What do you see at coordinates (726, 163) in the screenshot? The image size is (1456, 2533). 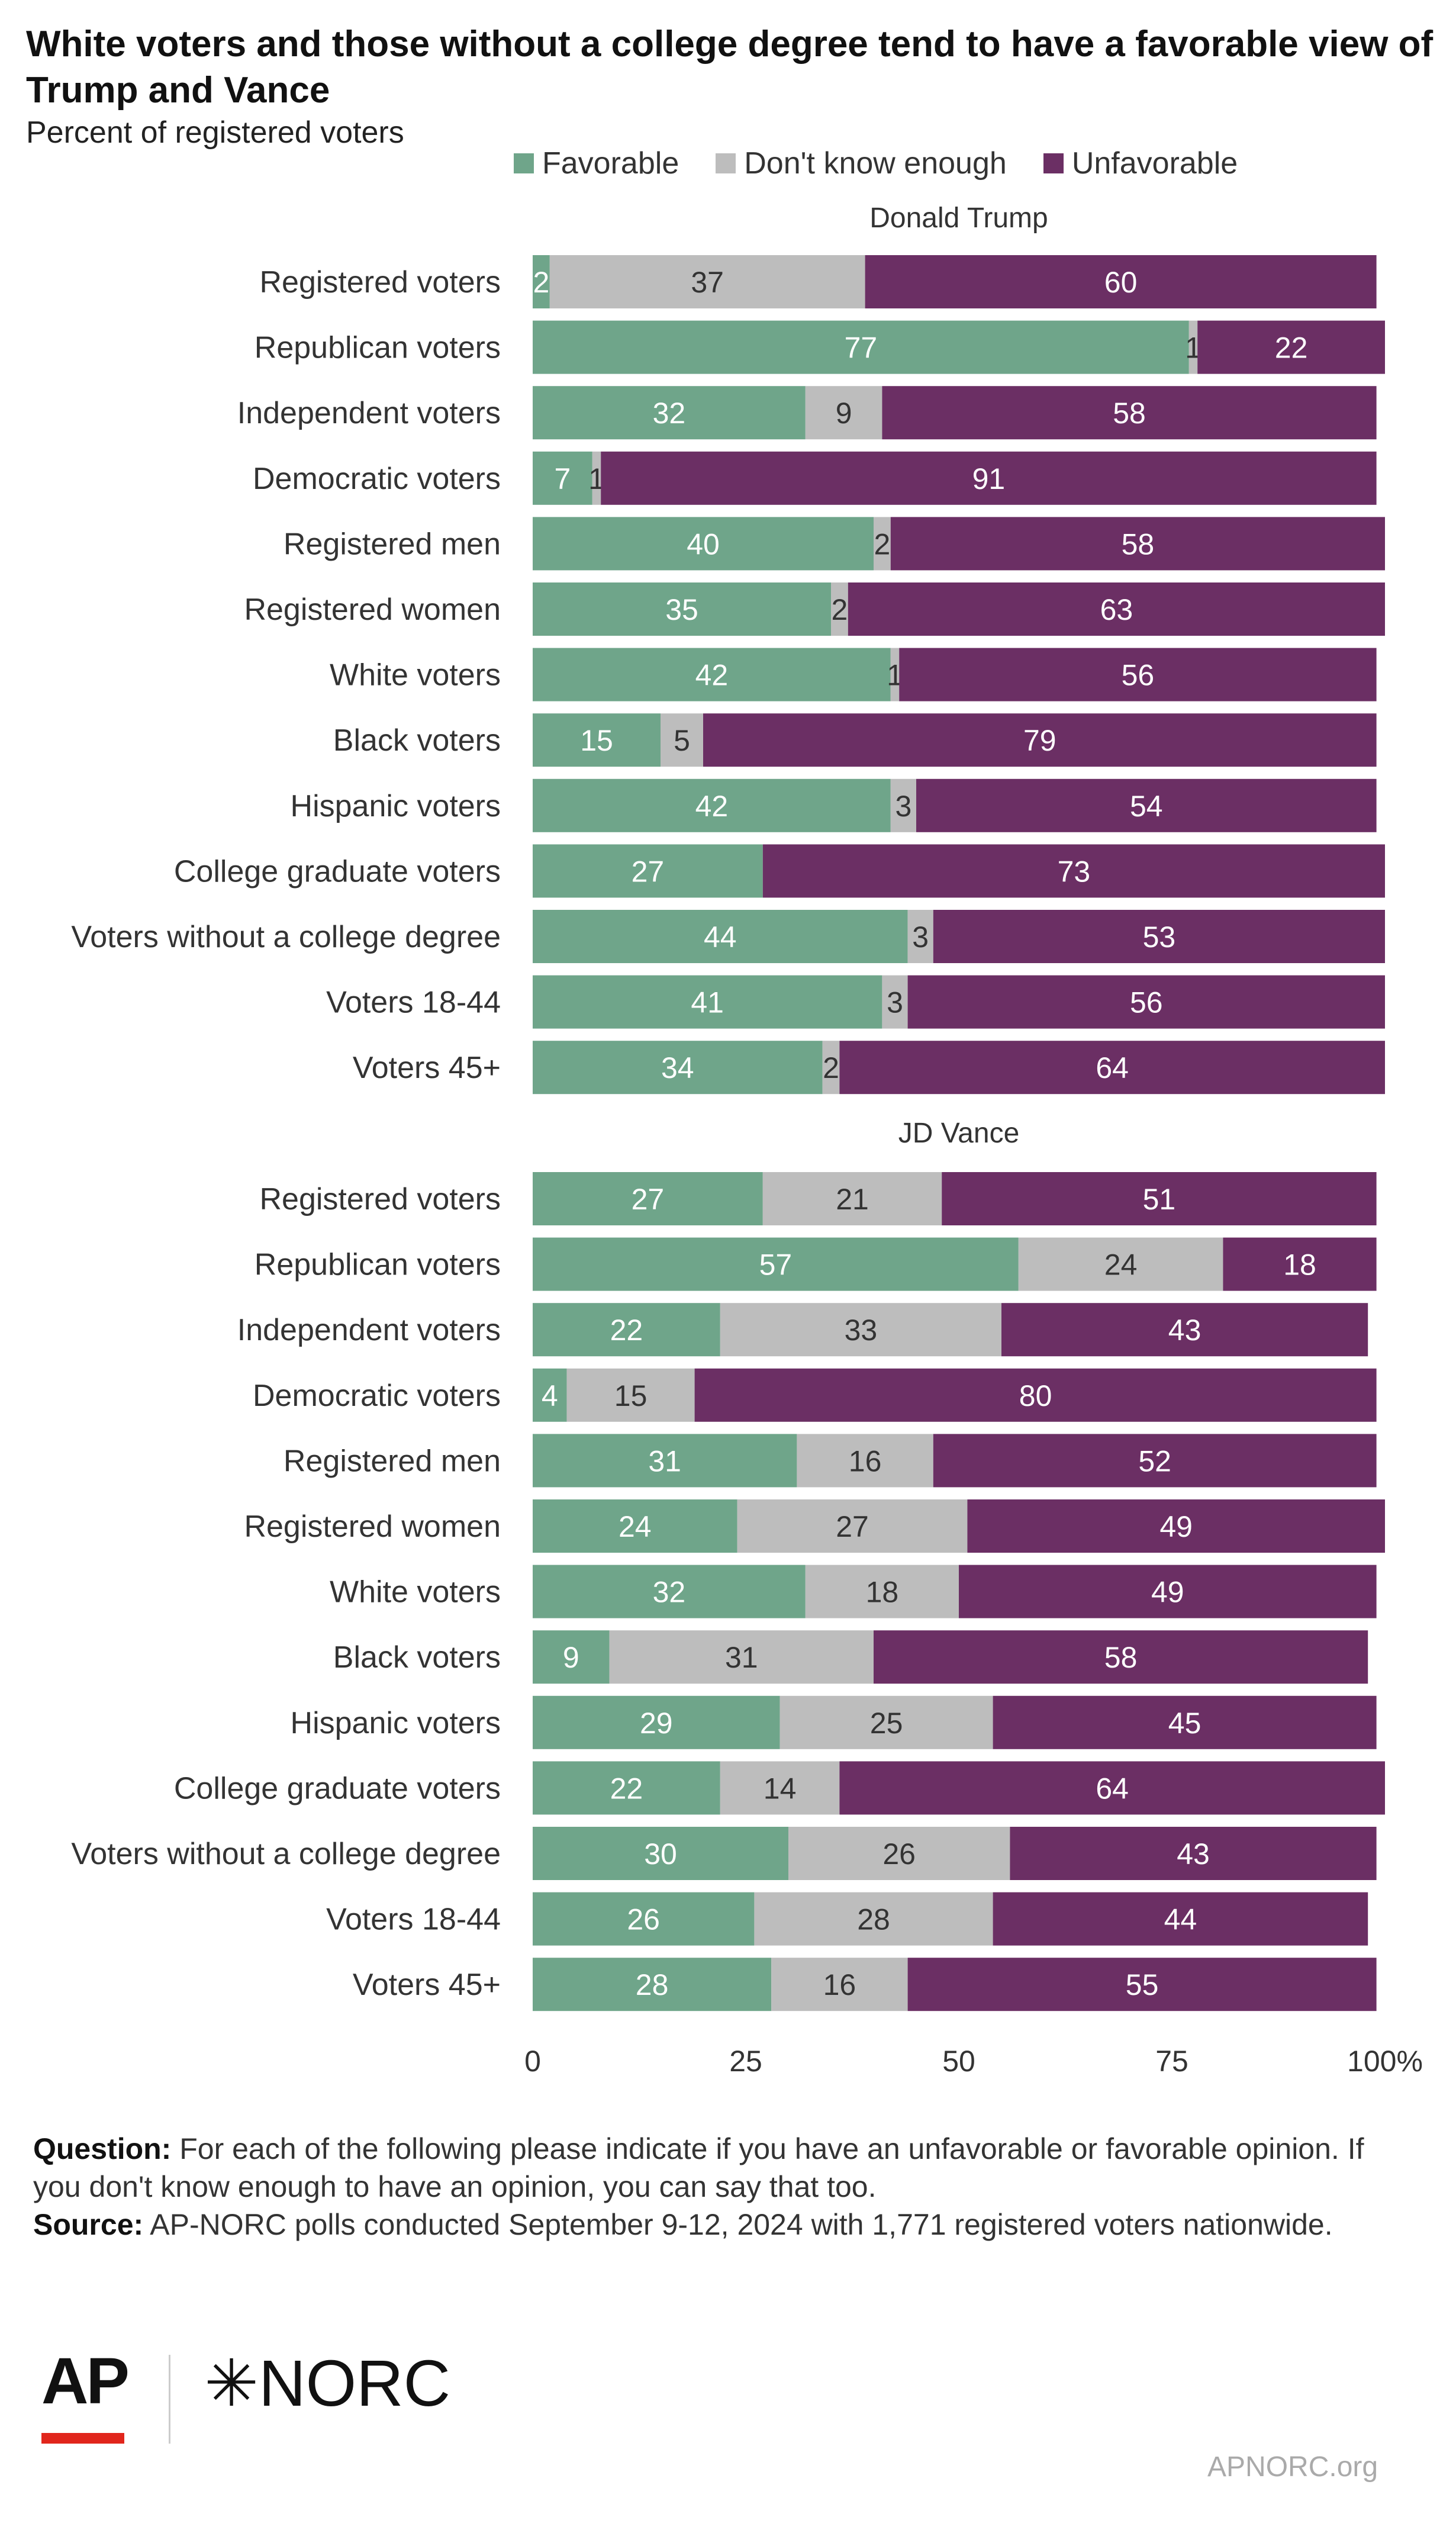 I see `legend-swatch-dont-know` at bounding box center [726, 163].